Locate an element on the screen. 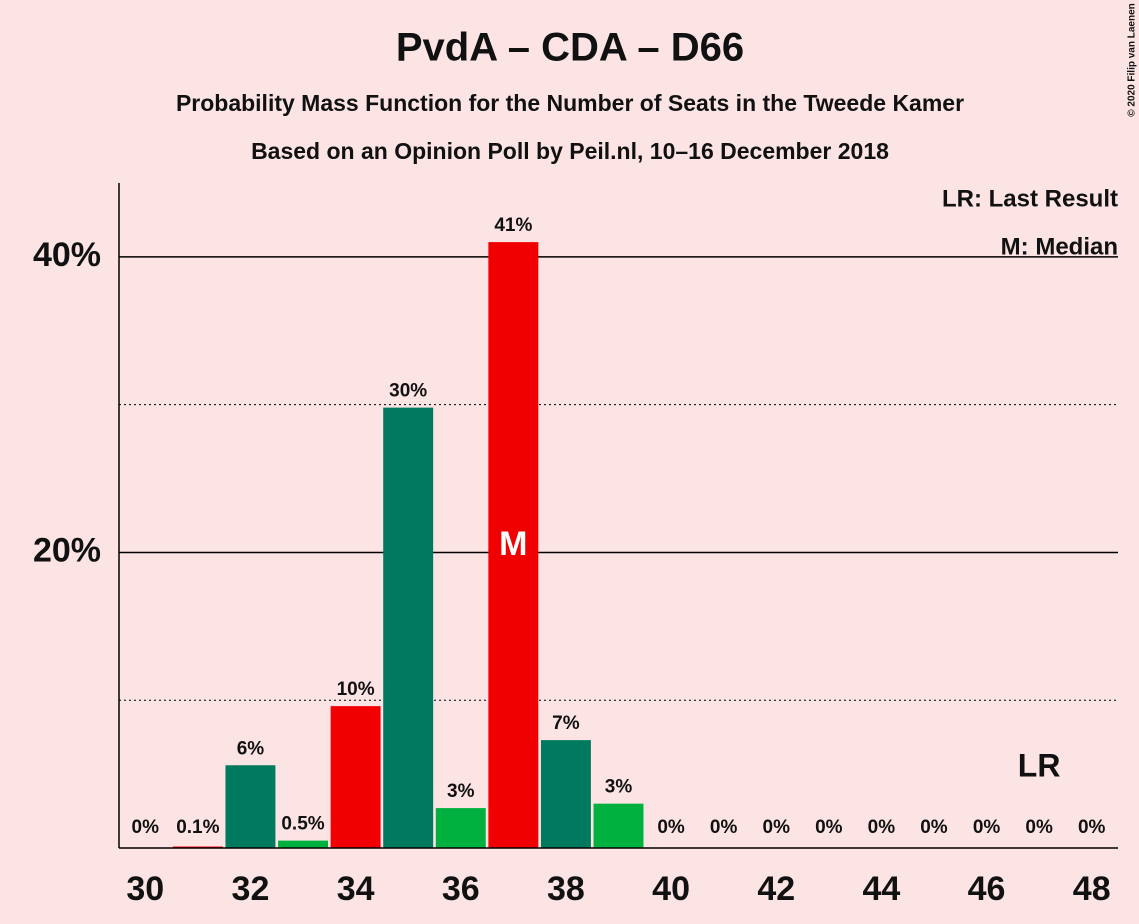 The image size is (1139, 924). x-tick-label: 32 is located at coordinates (251, 889).